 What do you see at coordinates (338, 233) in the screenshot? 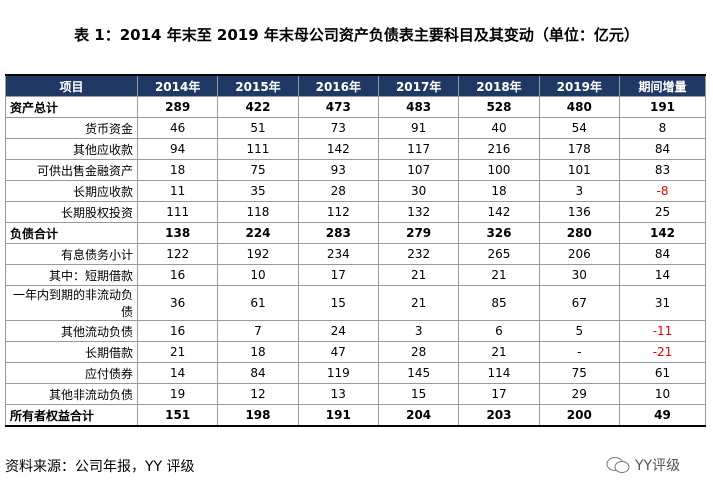
I see `value-cell: 283` at bounding box center [338, 233].